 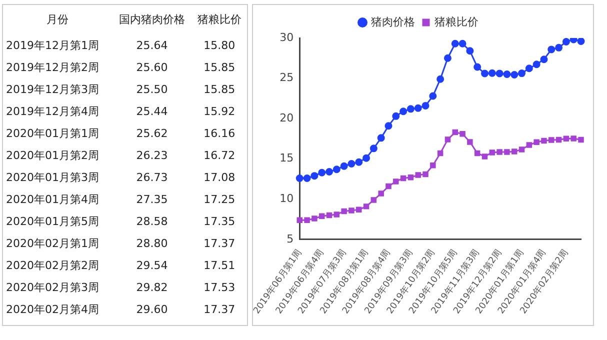 What do you see at coordinates (152, 266) in the screenshot?
I see `data-label: 29.54` at bounding box center [152, 266].